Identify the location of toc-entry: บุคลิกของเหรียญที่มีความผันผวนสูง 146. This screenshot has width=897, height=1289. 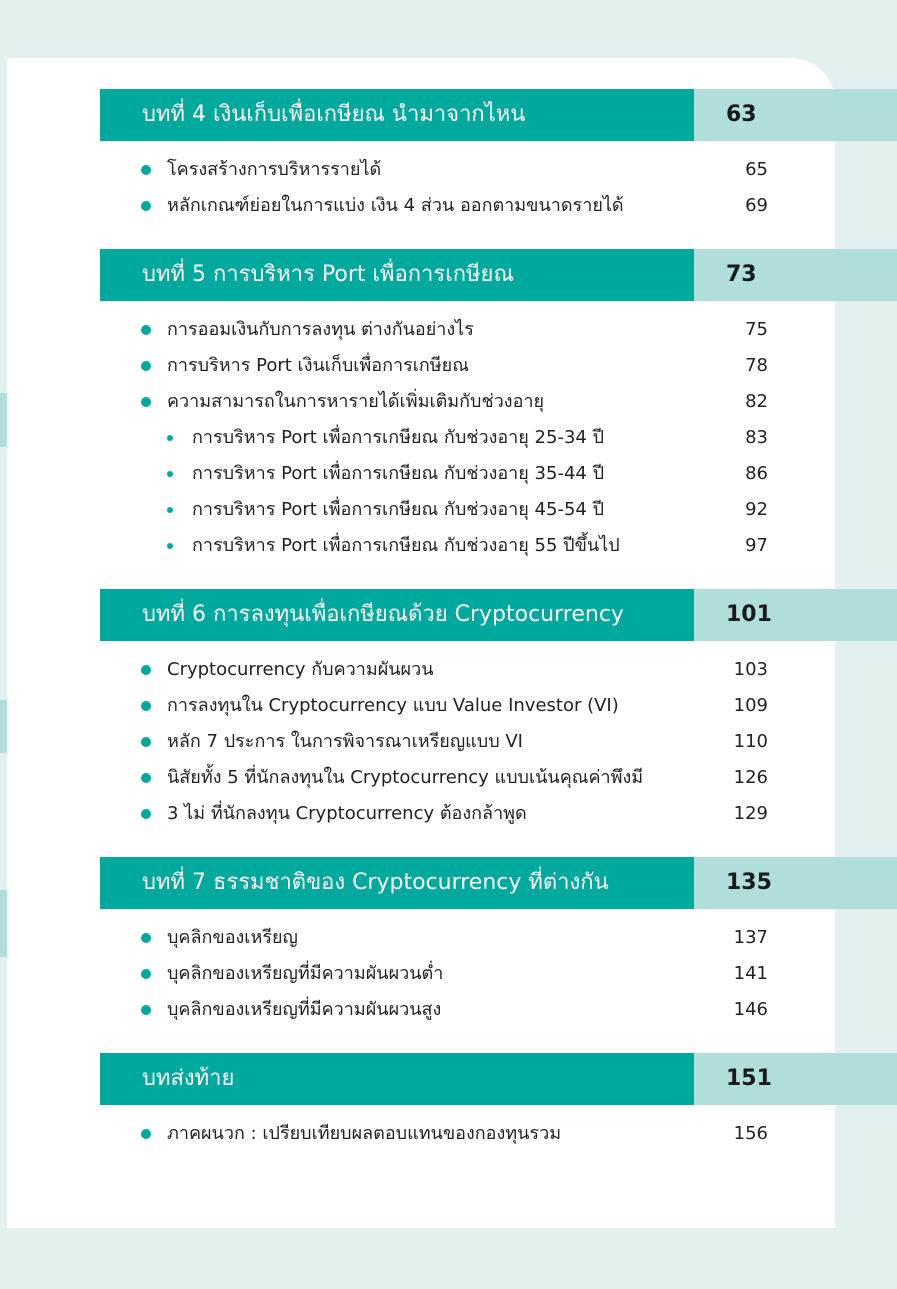
(448, 1010).